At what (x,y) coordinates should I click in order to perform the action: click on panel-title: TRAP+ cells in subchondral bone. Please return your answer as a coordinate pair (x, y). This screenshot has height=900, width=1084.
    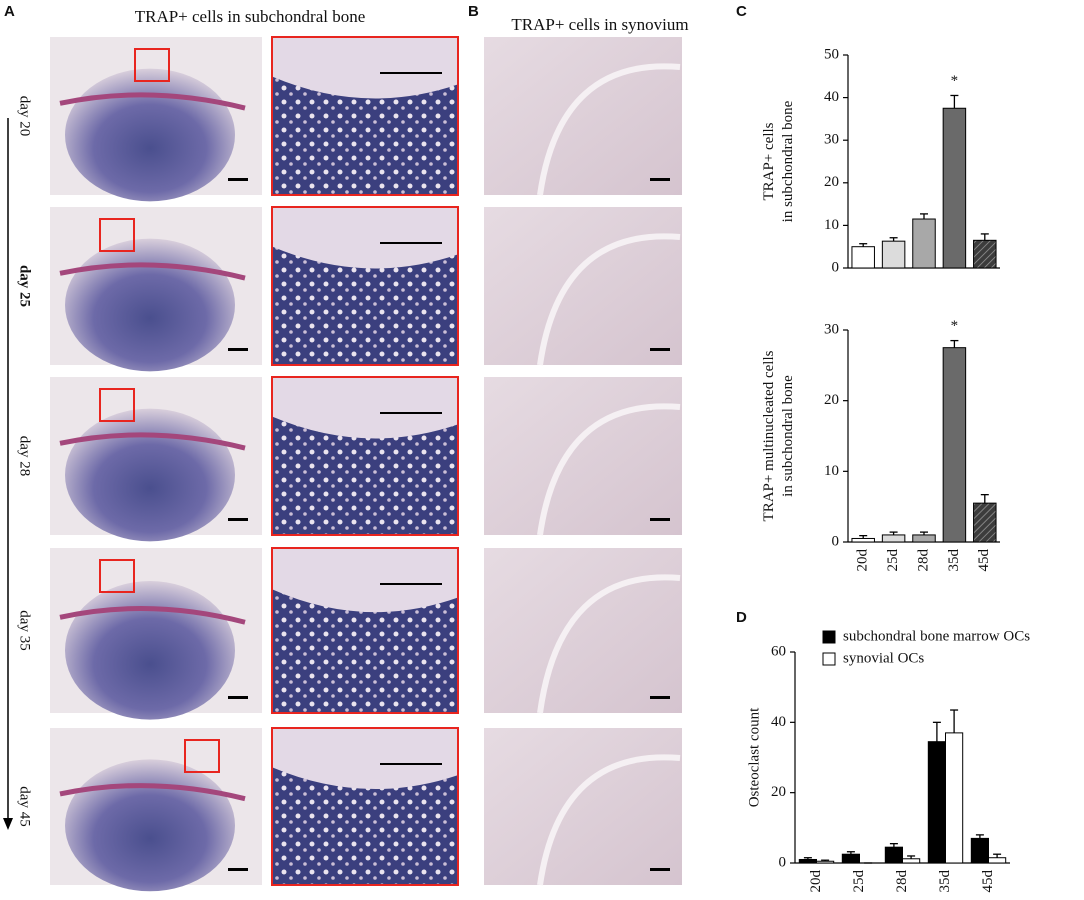
    Looking at the image, I should click on (250, 16).